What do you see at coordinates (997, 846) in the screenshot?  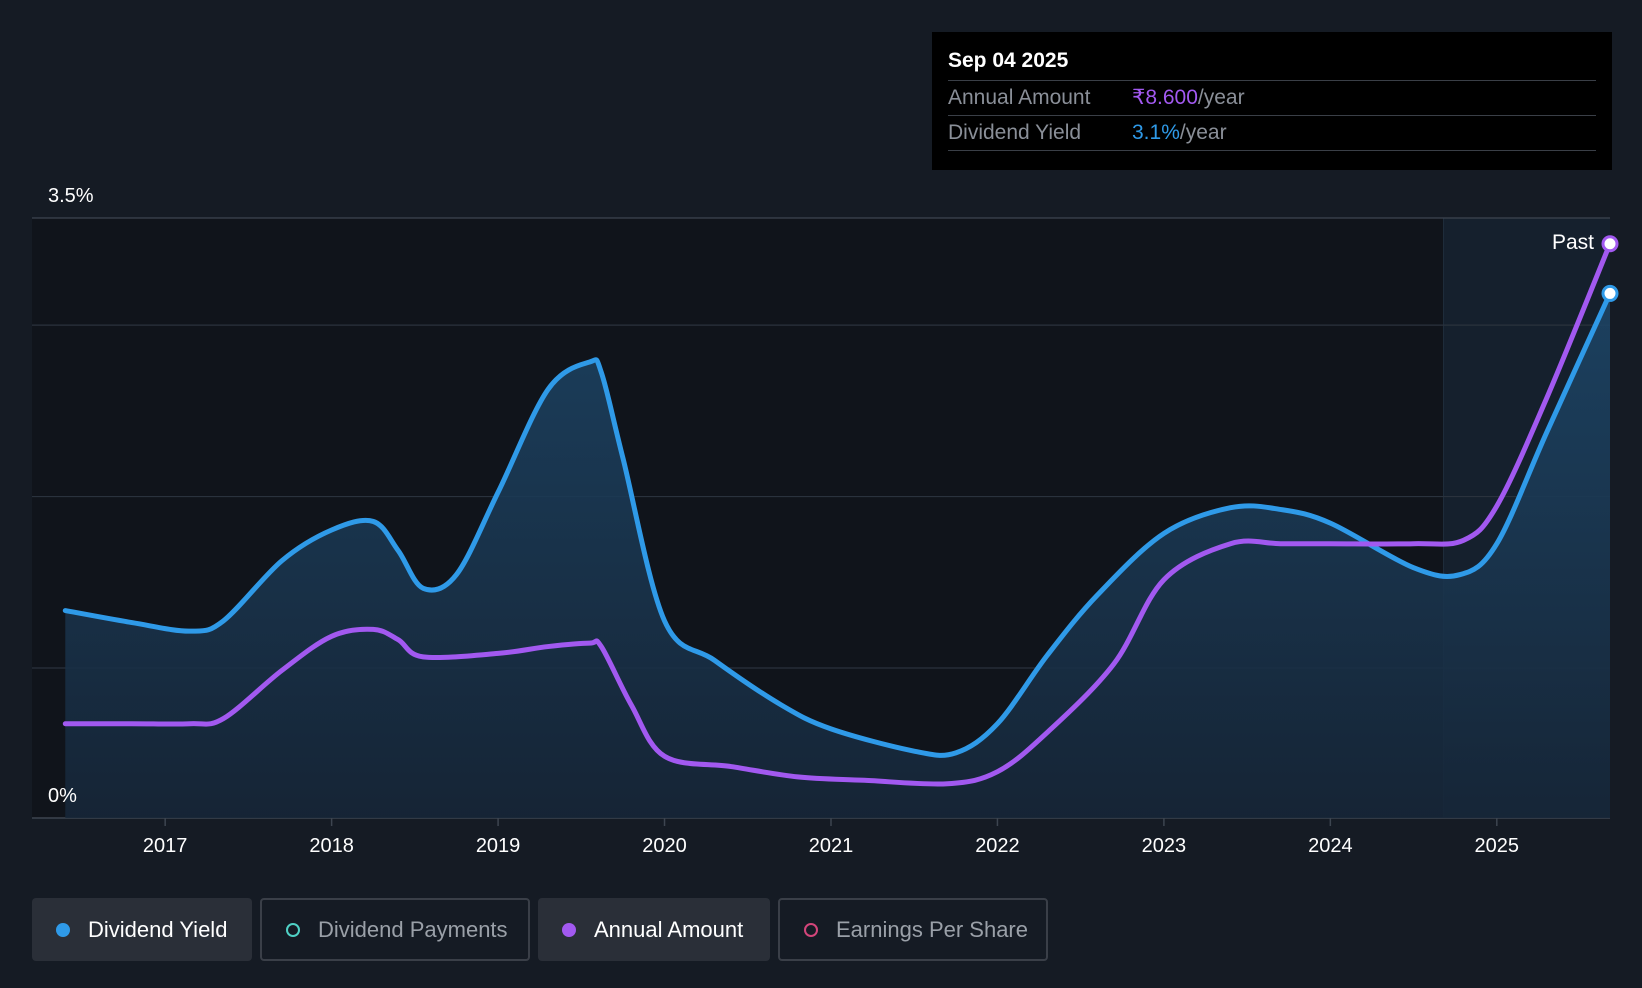 I see `x-tick-label: 2022` at bounding box center [997, 846].